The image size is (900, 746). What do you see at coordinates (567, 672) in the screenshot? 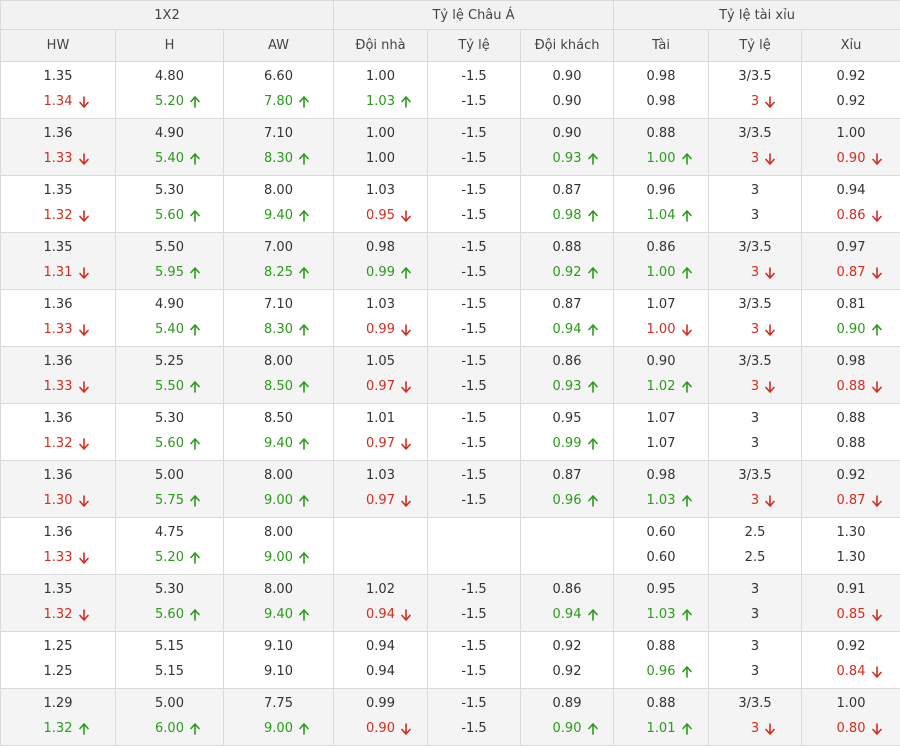
I see `current-odds-value: 0.92` at bounding box center [567, 672].